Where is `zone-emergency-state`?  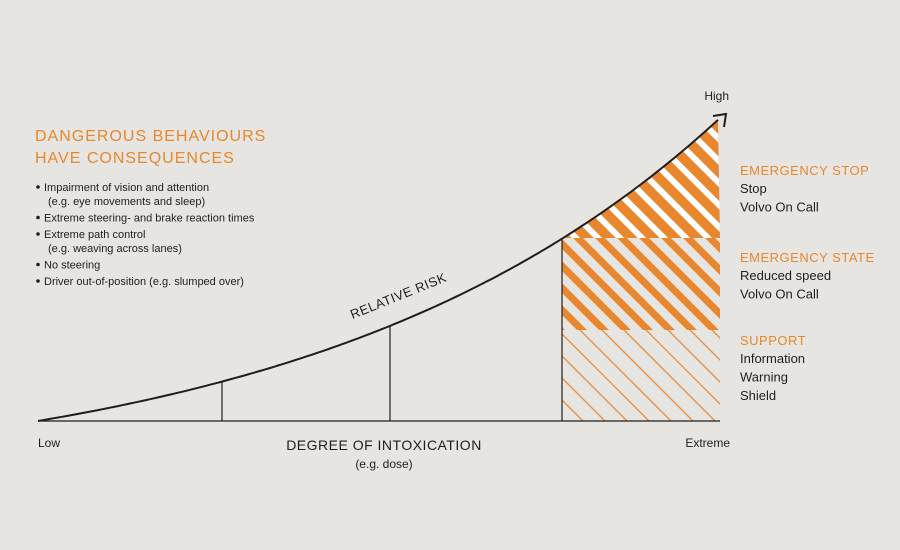 zone-emergency-state is located at coordinates (641, 284).